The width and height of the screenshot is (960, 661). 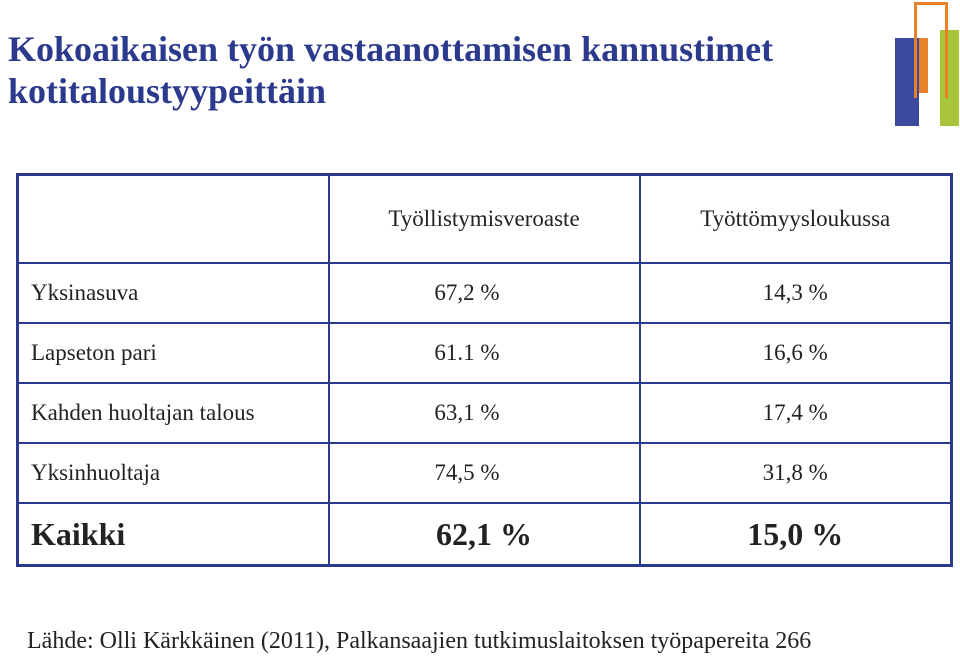 I want to click on table-row: Yksinasuva 67,2 % 14,3 %, so click(x=484, y=293).